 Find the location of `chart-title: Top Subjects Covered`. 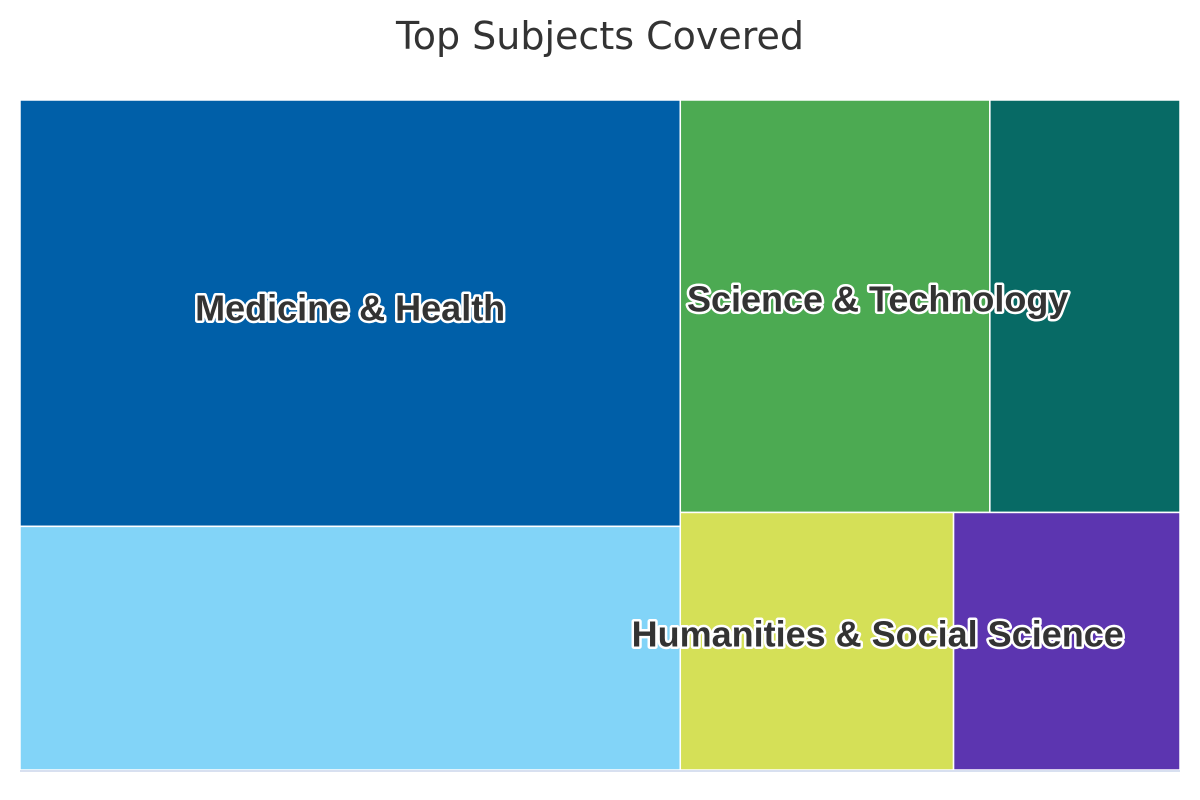

chart-title: Top Subjects Covered is located at coordinates (600, 36).